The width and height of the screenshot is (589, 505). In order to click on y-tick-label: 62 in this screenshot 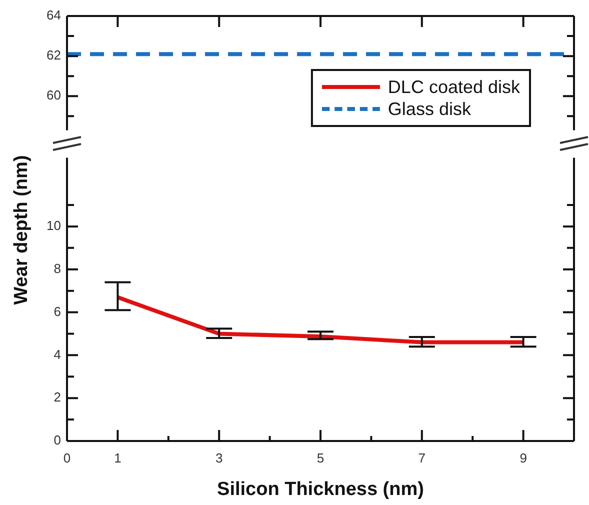, I will do `click(53, 55)`.